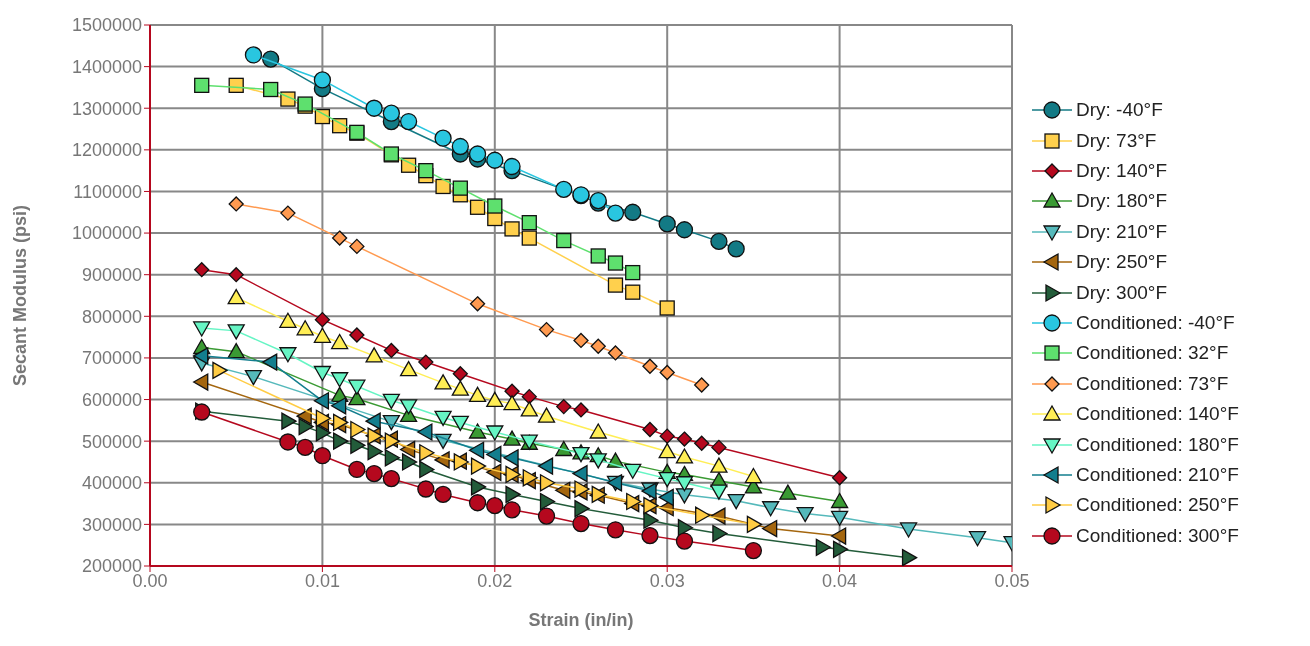  I want to click on y-tick-label: 600000, so click(111, 399).